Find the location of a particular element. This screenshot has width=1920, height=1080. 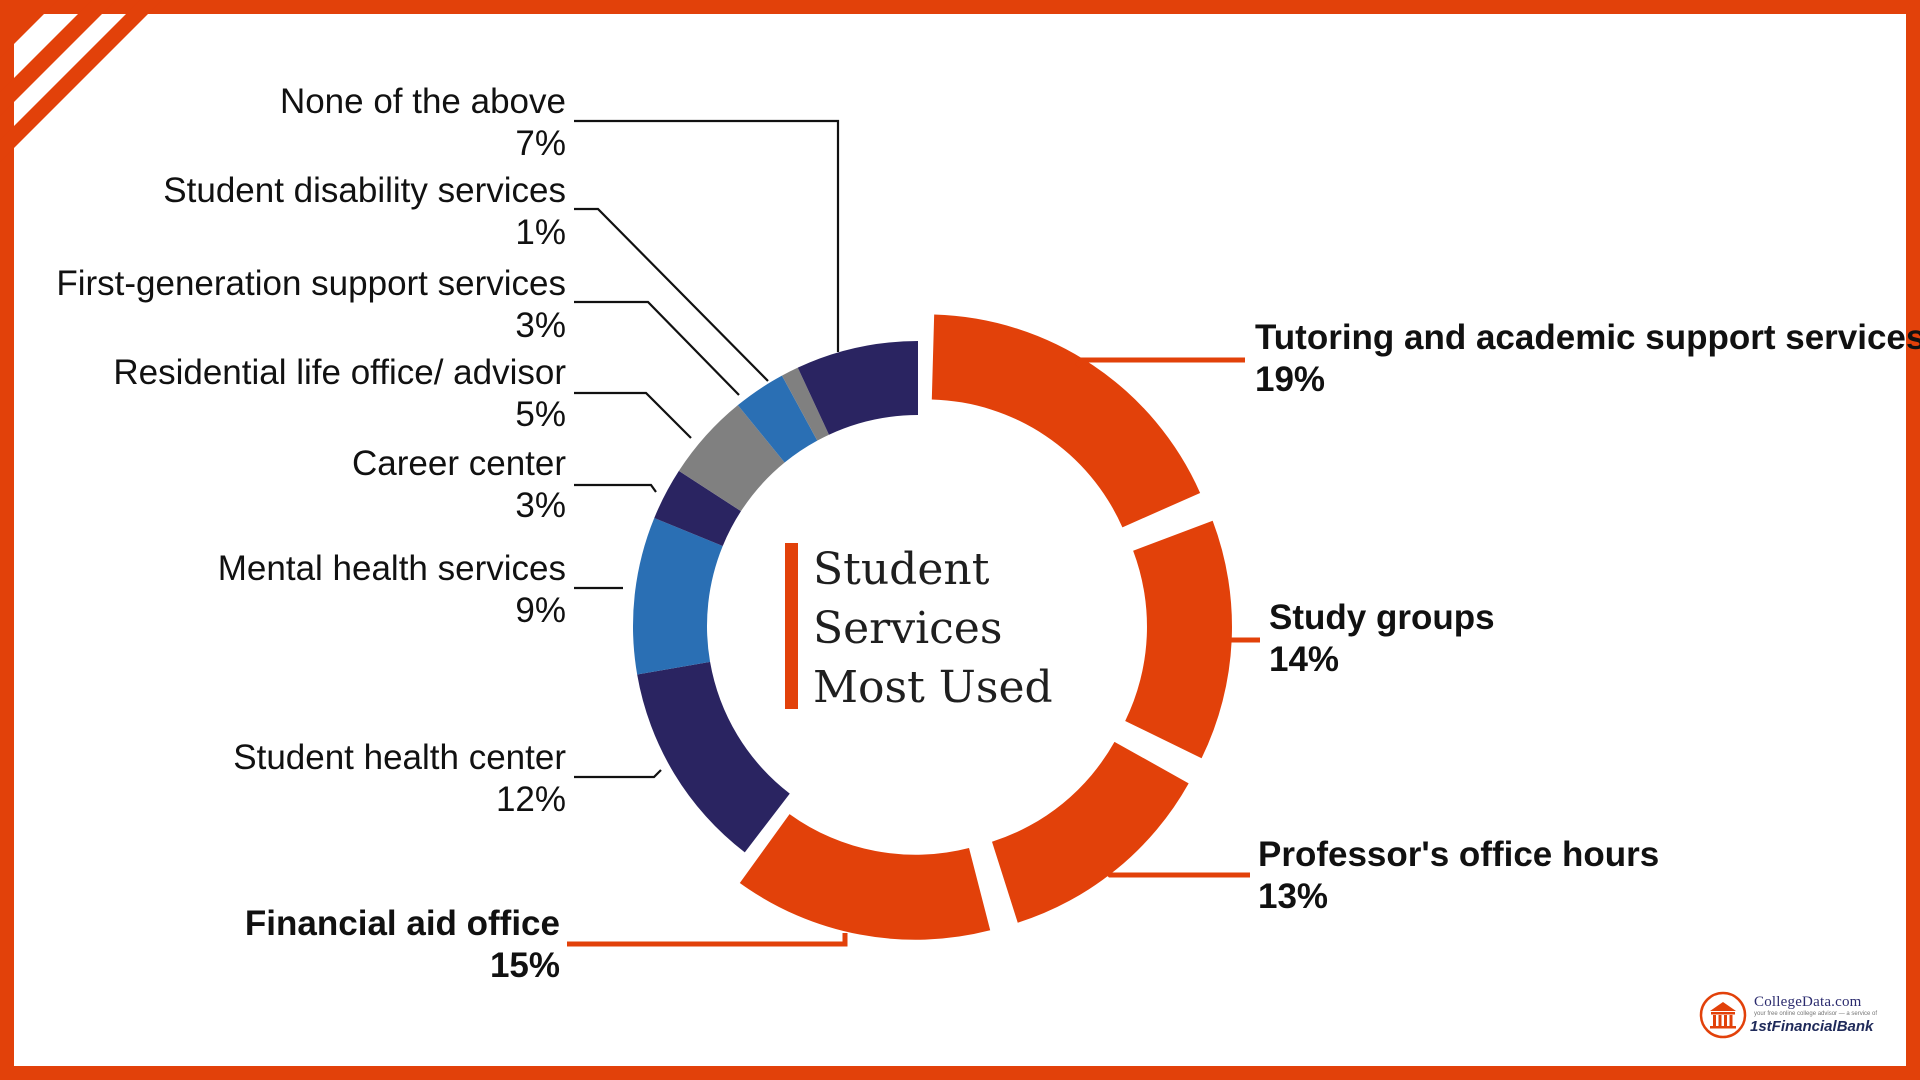

slice-value-mental-health-services: 9% is located at coordinates (540, 610).